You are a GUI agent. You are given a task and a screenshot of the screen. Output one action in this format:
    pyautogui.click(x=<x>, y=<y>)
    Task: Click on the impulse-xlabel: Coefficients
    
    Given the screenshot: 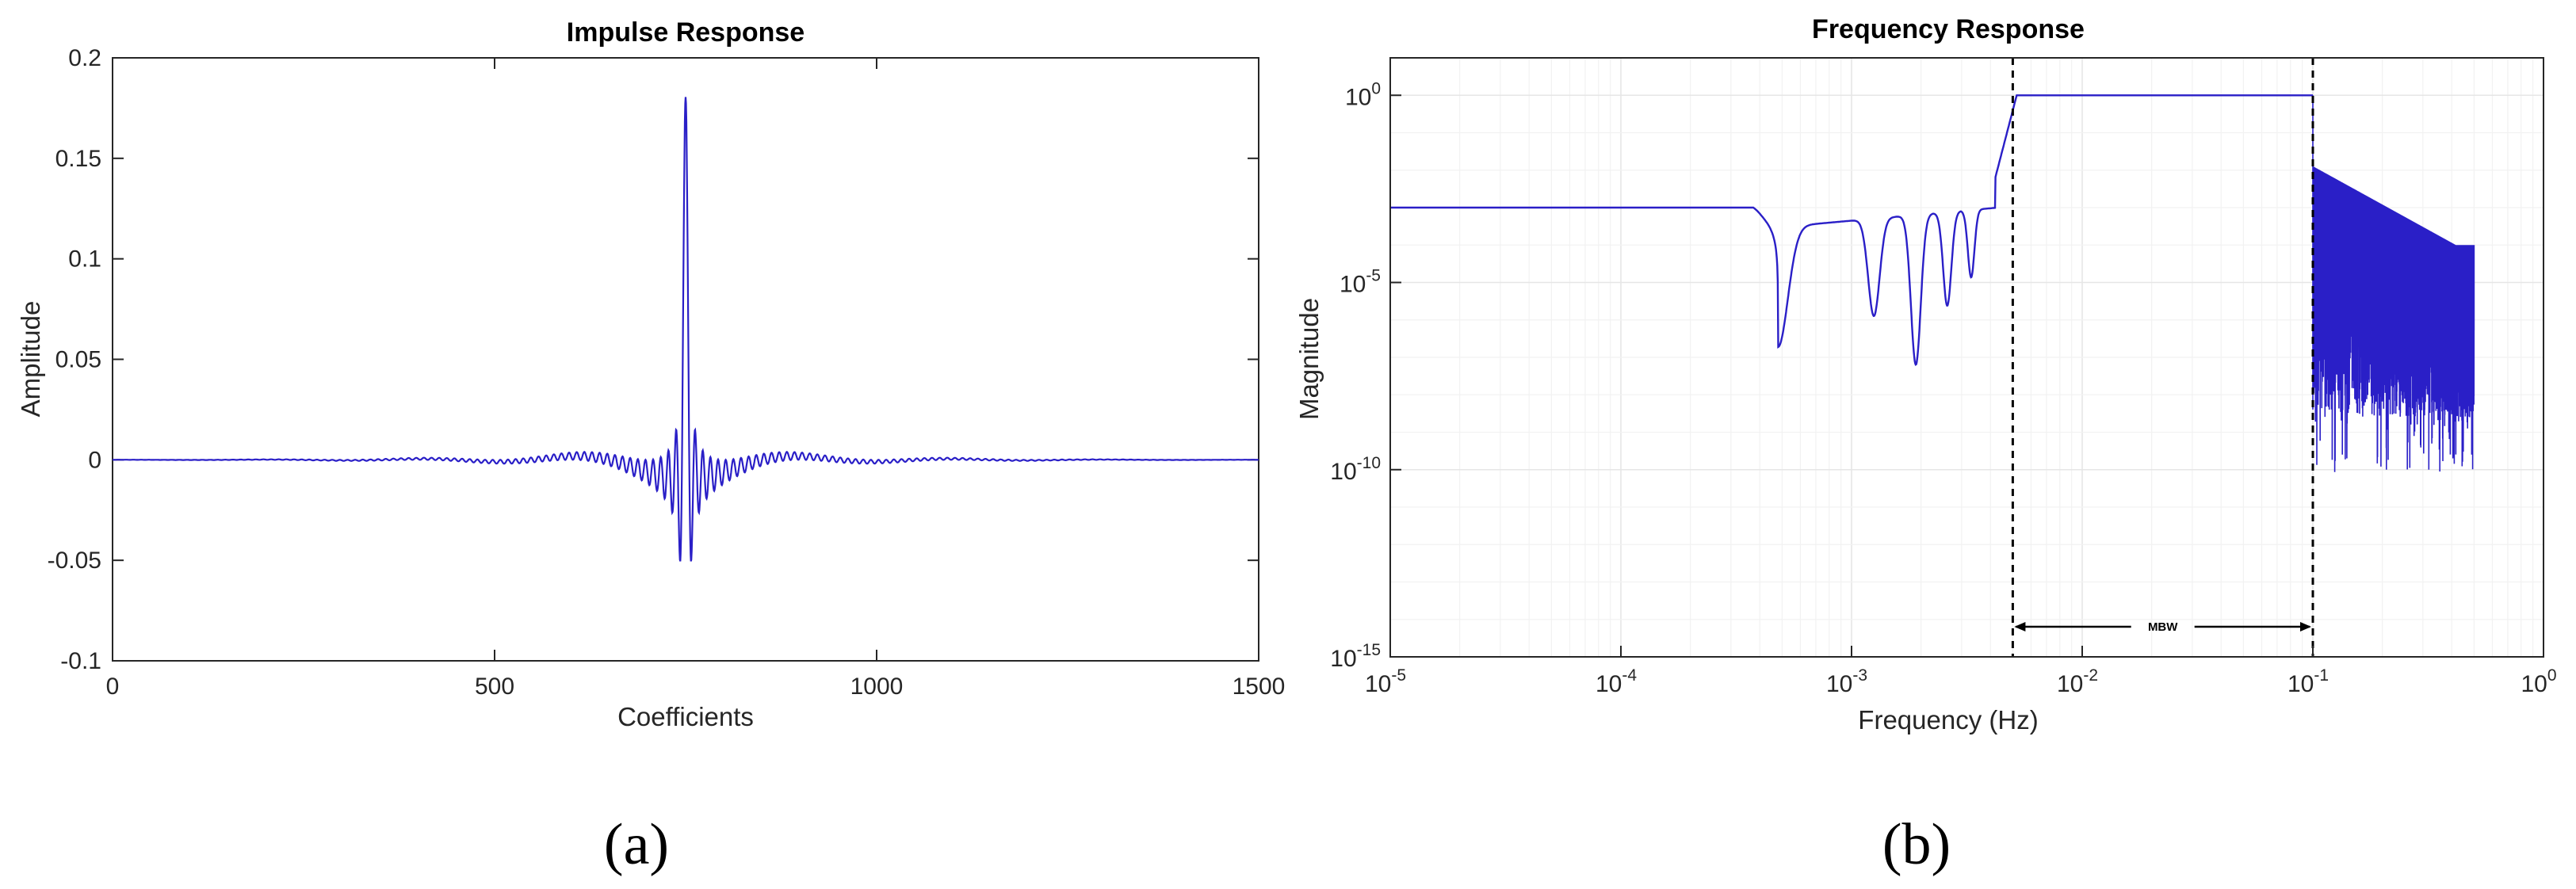 What is the action you would take?
    pyautogui.click(x=685, y=716)
    